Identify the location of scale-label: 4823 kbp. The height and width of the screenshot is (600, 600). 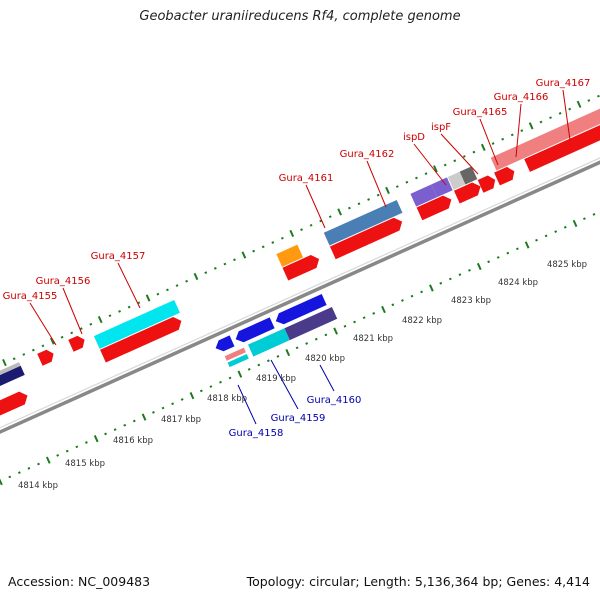
(471, 301).